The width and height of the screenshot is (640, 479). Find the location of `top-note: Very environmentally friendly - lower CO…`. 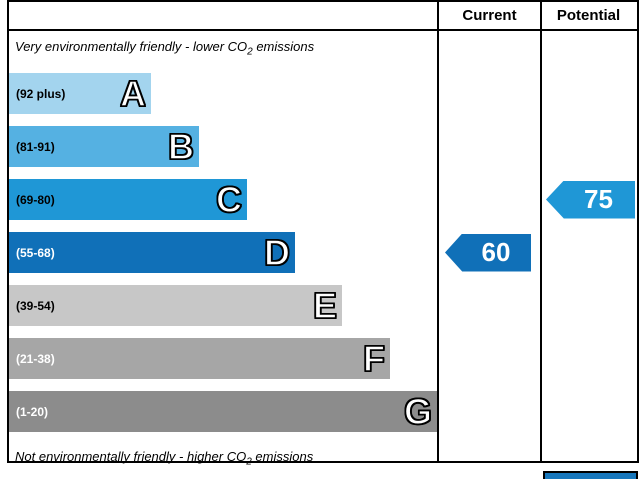

top-note: Very environmentally friendly - lower CO… is located at coordinates (223, 48).